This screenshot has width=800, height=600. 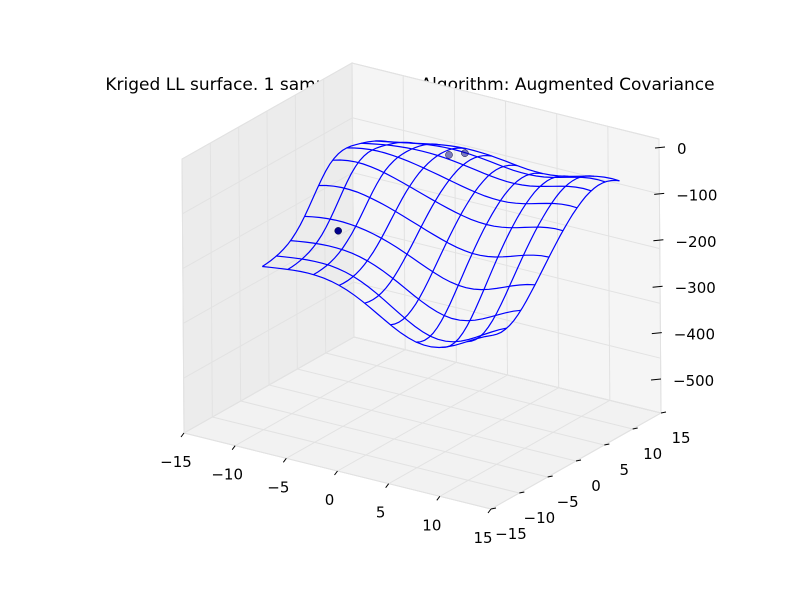 What do you see at coordinates (596, 486) in the screenshot?
I see `y-tick-label: 0` at bounding box center [596, 486].